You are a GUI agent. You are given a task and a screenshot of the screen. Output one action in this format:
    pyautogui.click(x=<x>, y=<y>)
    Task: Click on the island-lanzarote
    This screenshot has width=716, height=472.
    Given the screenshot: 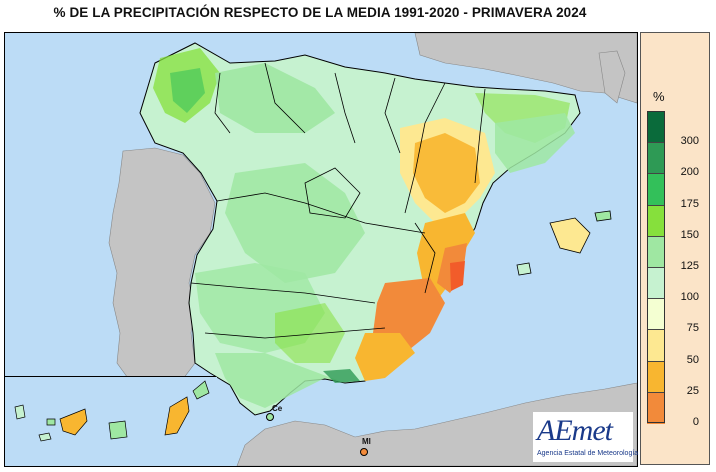 What is the action you would take?
    pyautogui.click(x=201, y=390)
    